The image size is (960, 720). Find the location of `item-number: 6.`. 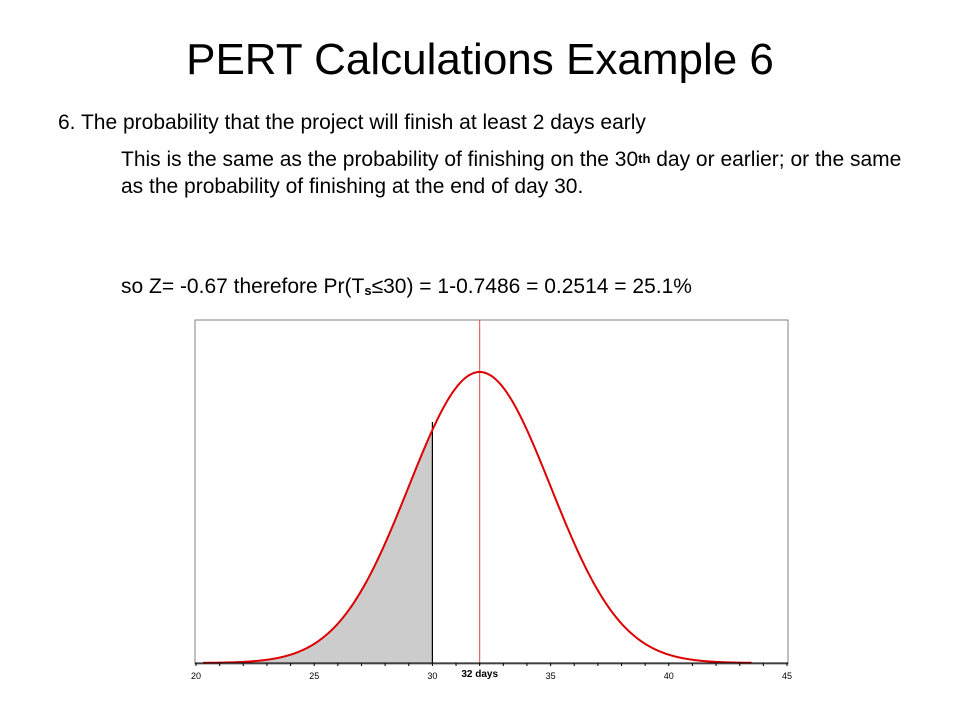

item-number: 6. is located at coordinates (67, 122).